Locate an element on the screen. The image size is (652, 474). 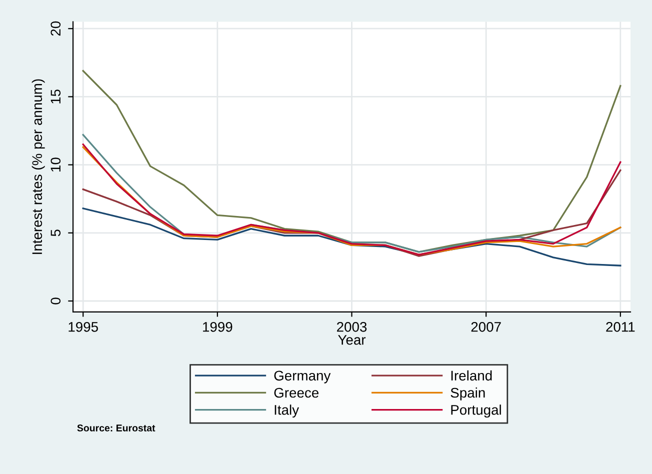
y-tick-label: 0 is located at coordinates (55, 301).